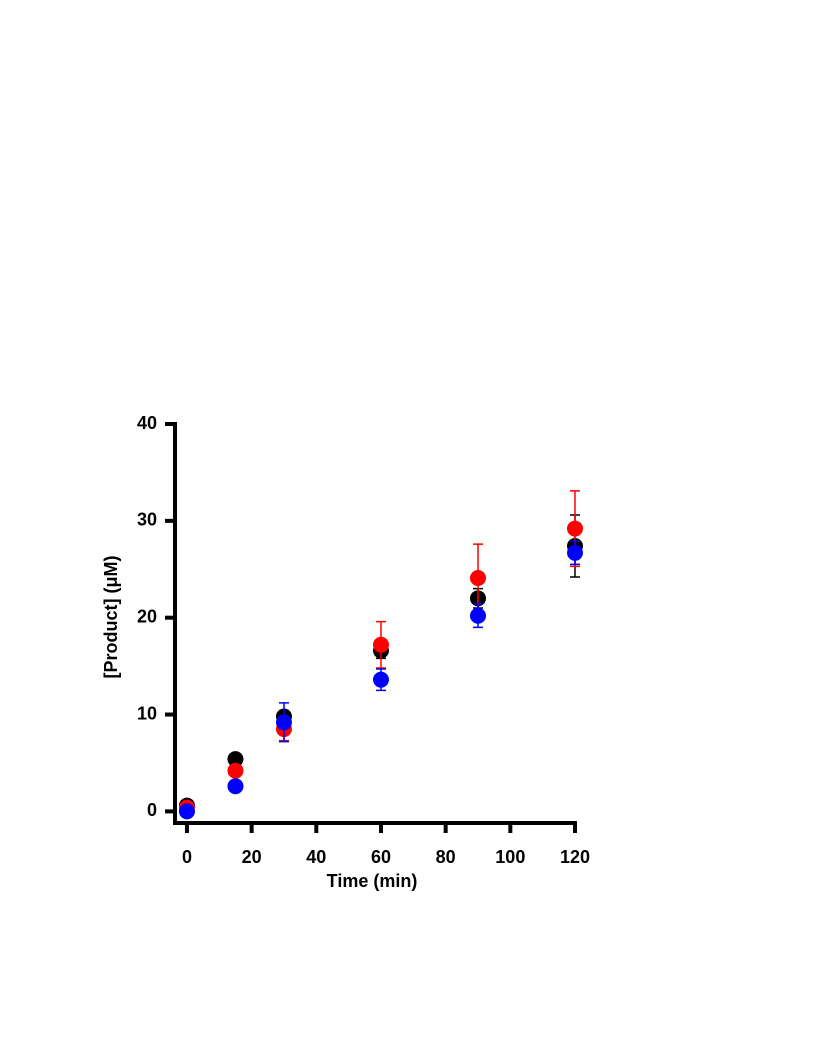 This screenshot has width=816, height=1061. What do you see at coordinates (446, 857) in the screenshot?
I see `x-tick-label: 80` at bounding box center [446, 857].